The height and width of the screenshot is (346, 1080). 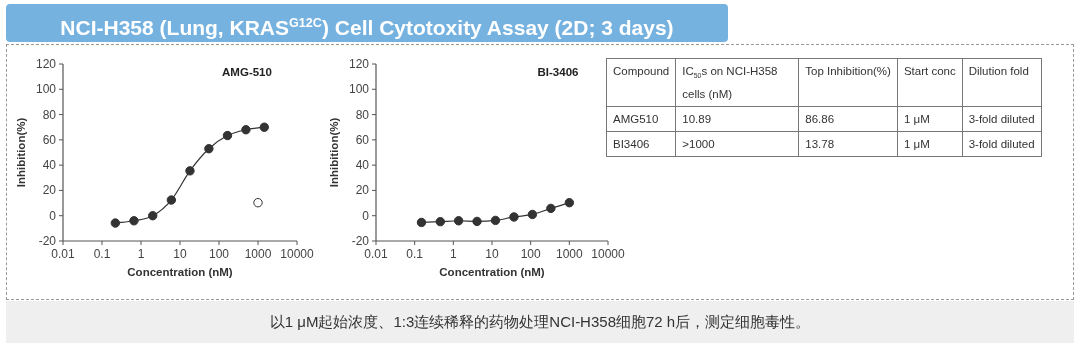 What do you see at coordinates (247, 72) in the screenshot?
I see `chart-title: AMG-510` at bounding box center [247, 72].